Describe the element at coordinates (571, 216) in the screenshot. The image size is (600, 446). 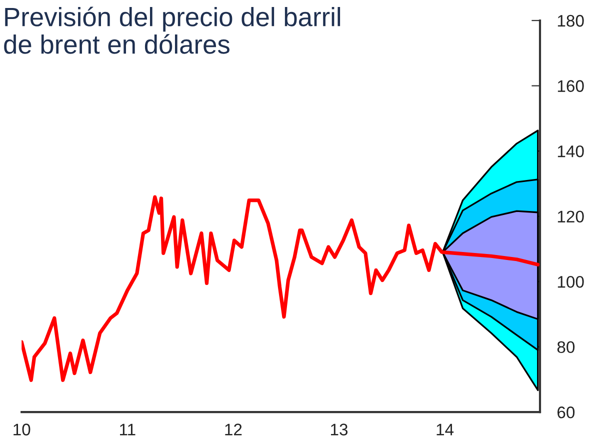
I see `y-tick-label: 120` at that location.